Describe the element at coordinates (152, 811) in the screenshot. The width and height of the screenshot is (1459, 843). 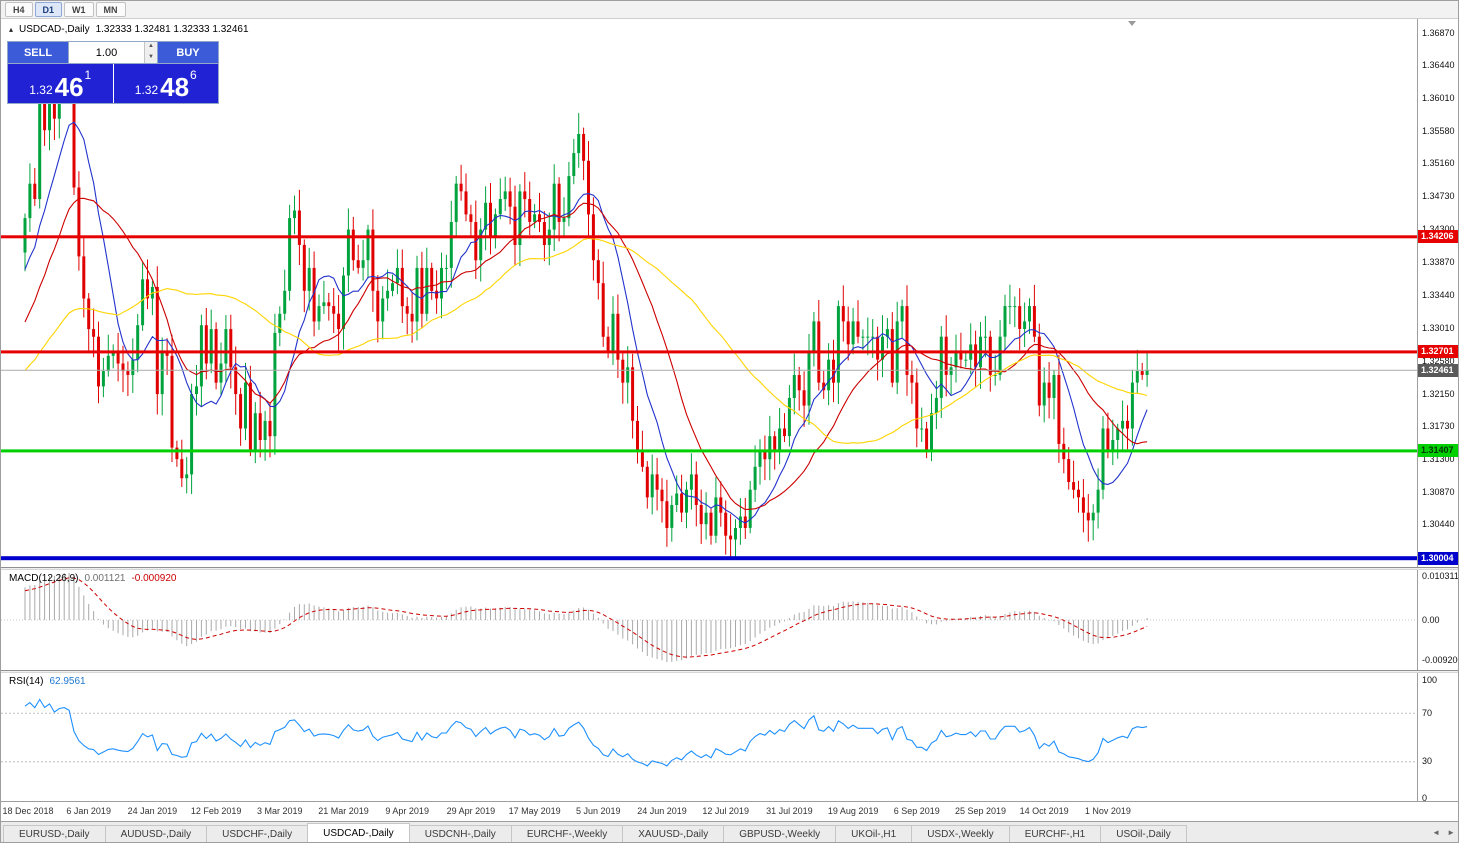
I see `date-label: 24 Jan 2019` at that location.